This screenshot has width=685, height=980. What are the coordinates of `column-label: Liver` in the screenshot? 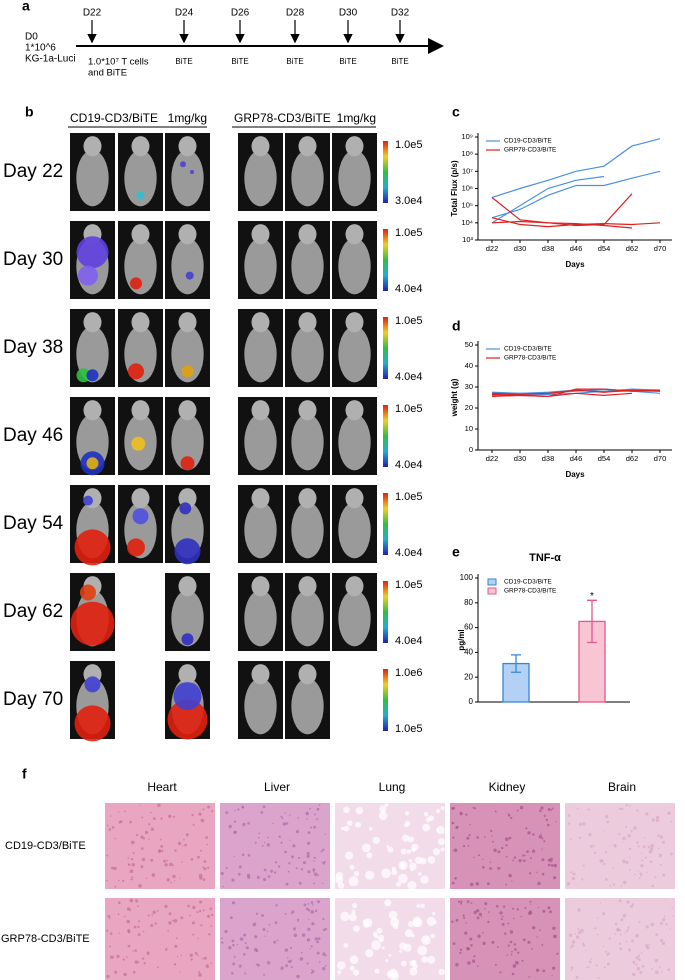 It's located at (277, 787).